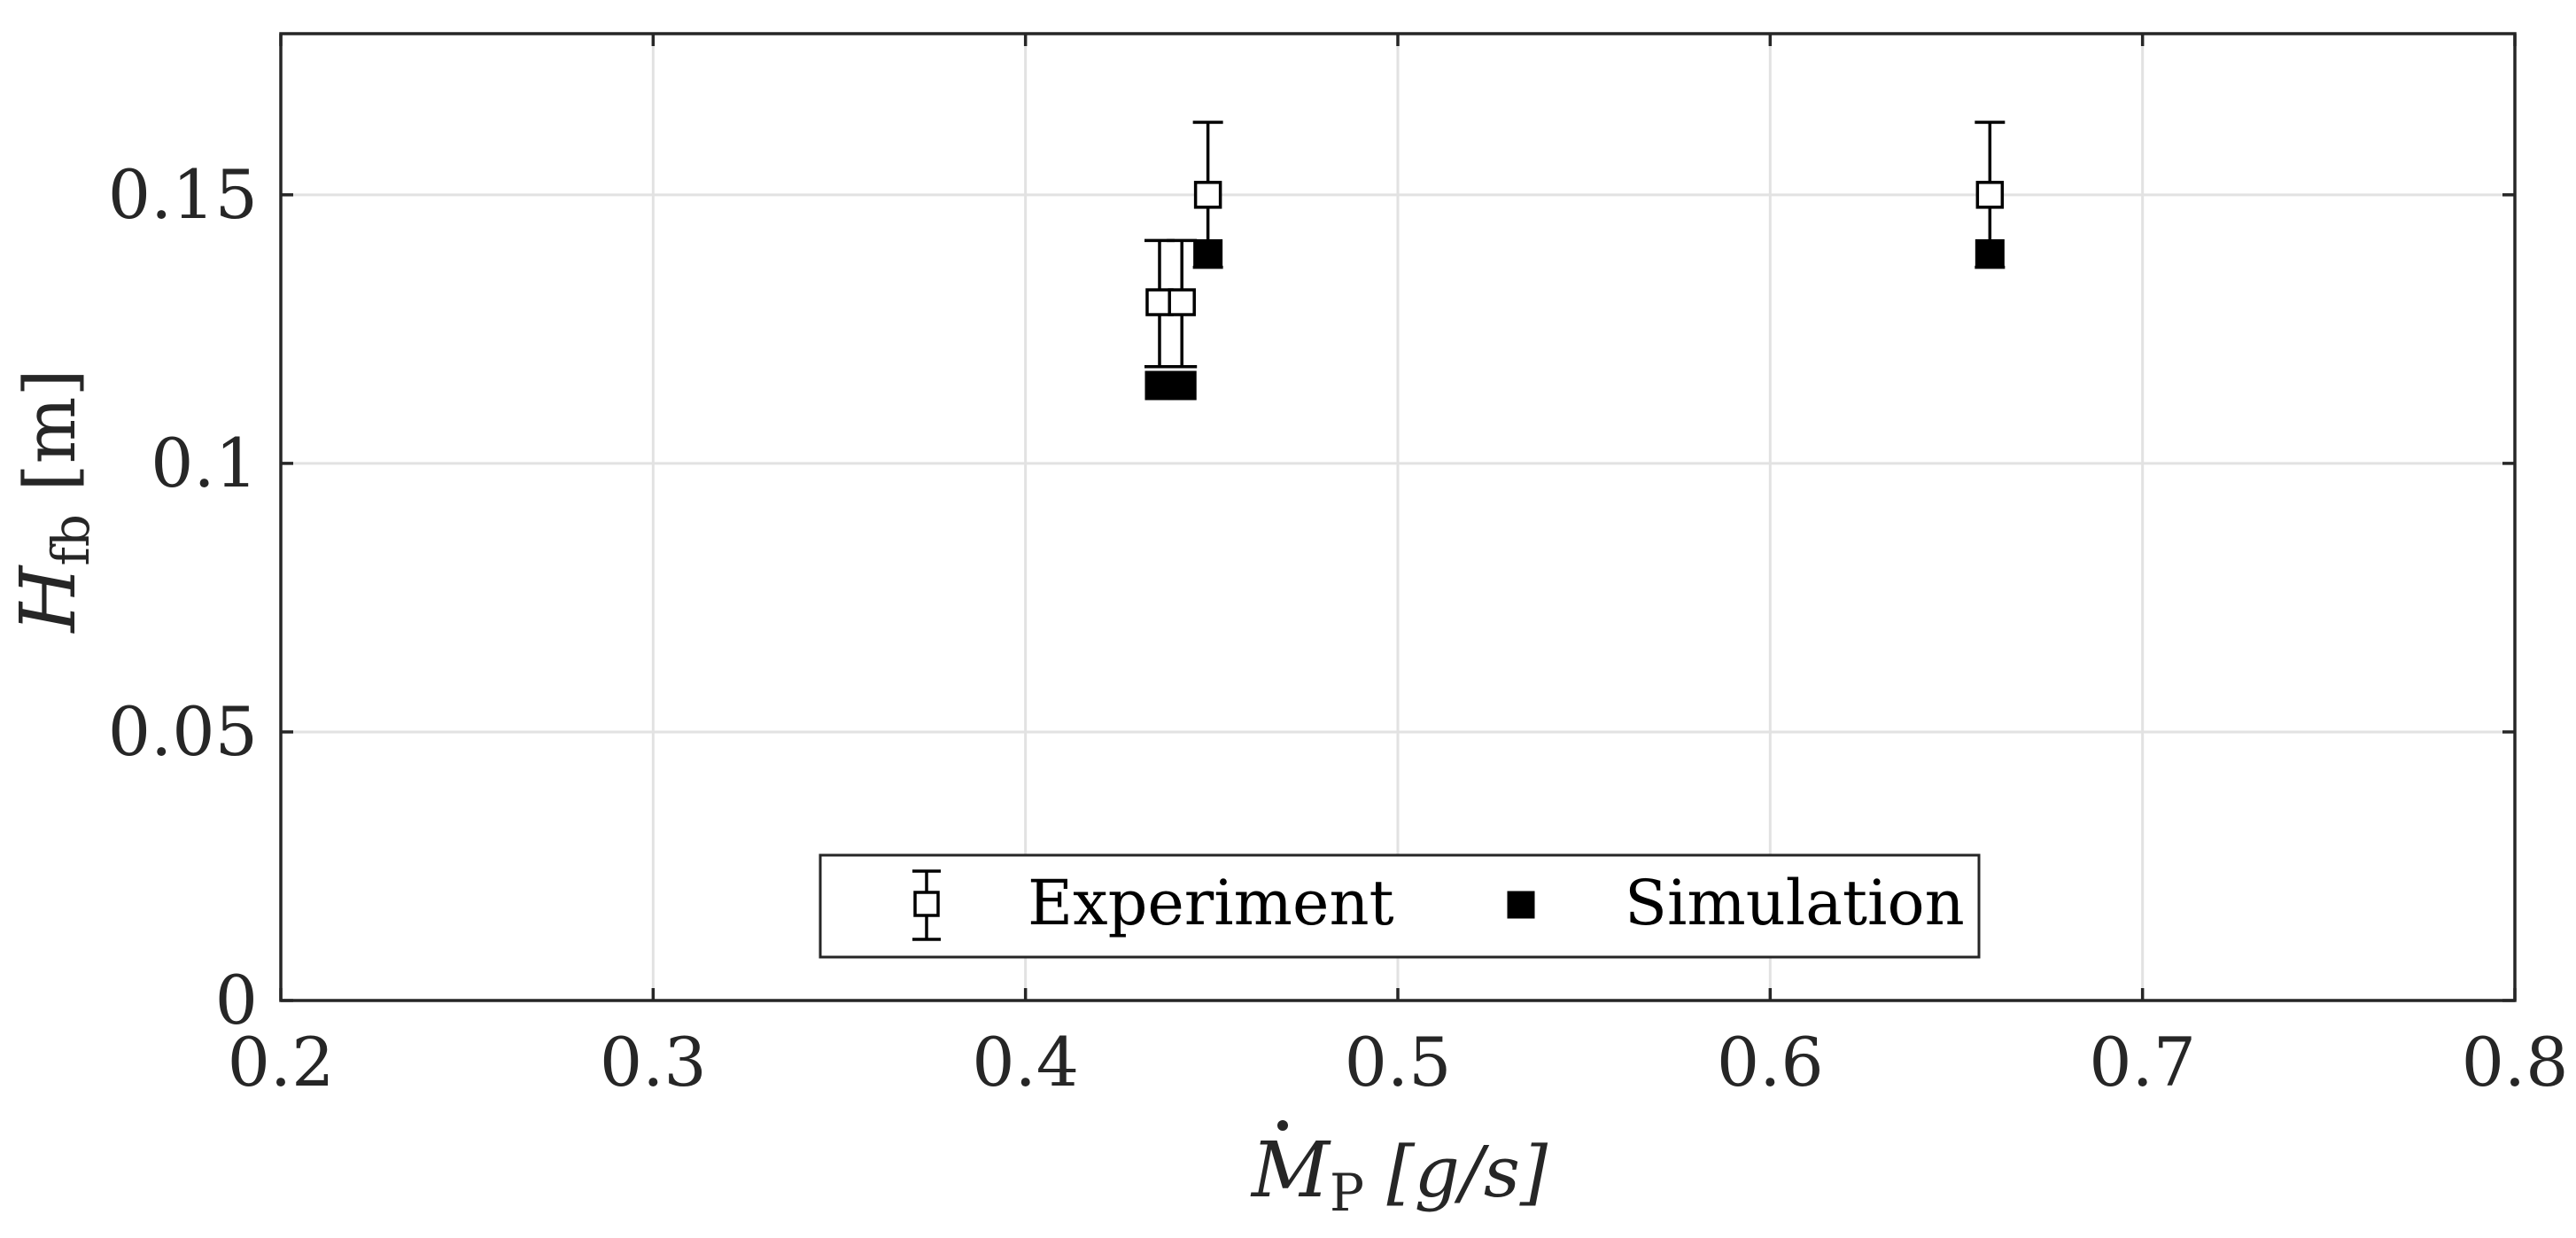  I want to click on legend-box, so click(1400, 906).